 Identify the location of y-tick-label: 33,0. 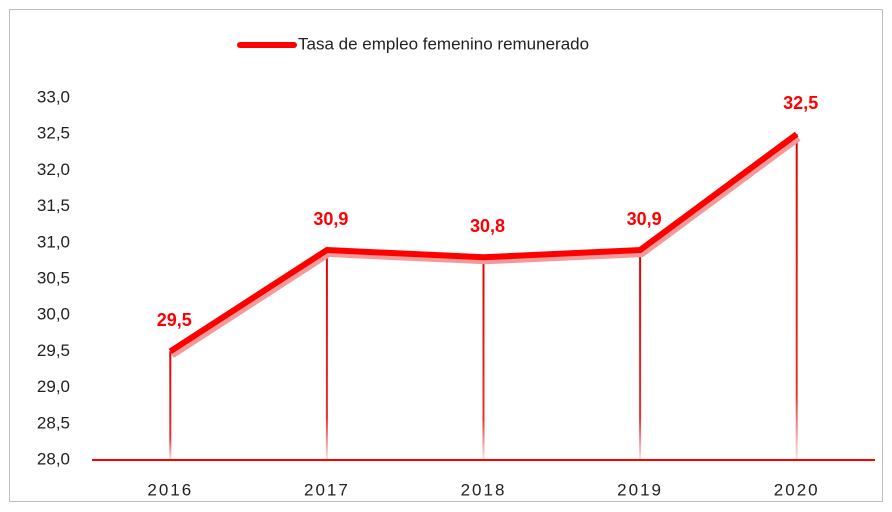
(53, 96).